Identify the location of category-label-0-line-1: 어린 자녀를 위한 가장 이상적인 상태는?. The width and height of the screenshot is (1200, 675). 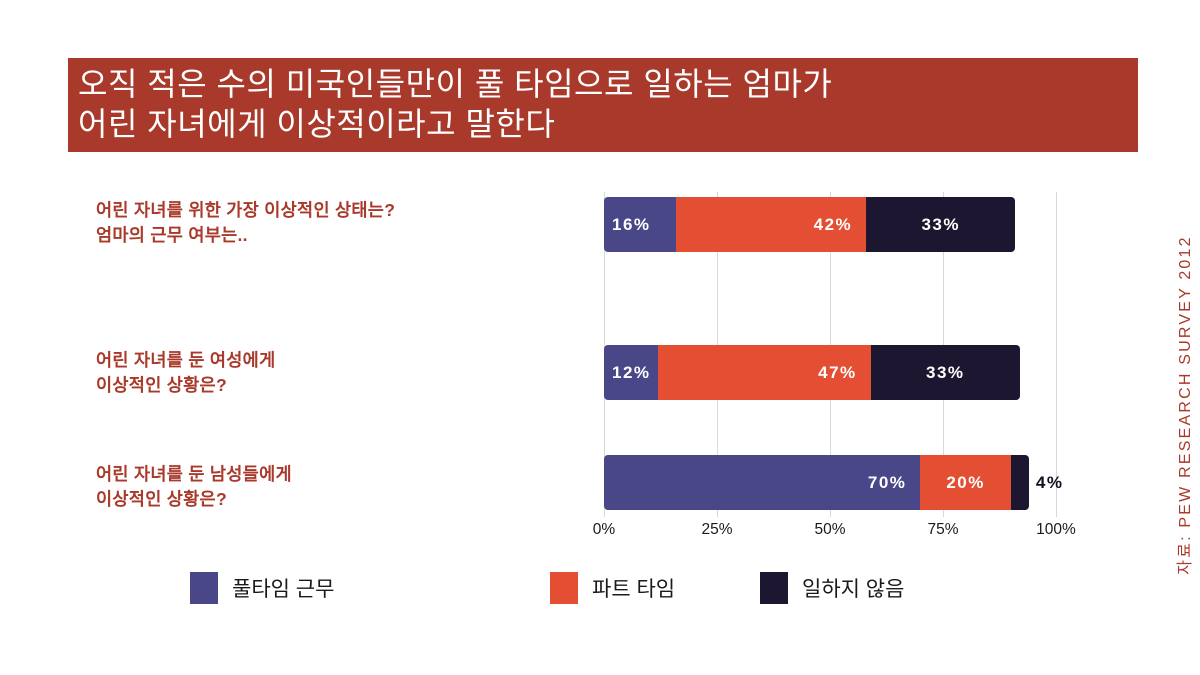
(246, 210).